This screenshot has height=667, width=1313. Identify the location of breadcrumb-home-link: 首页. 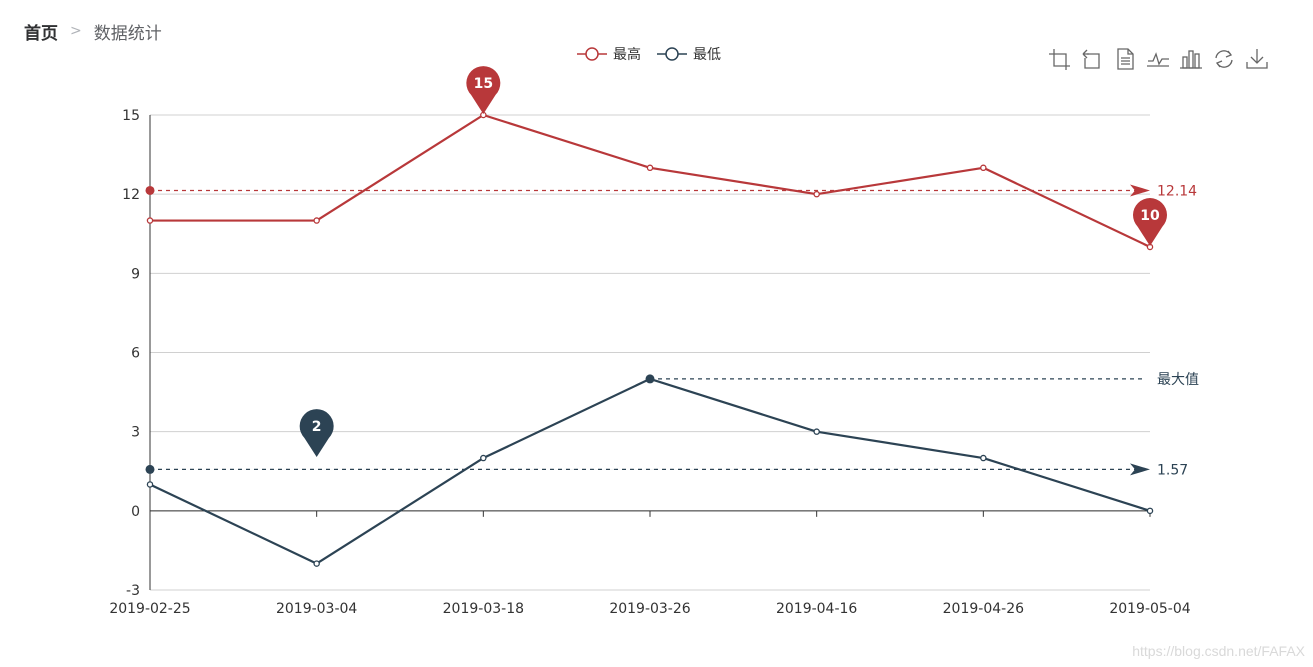
(41, 33).